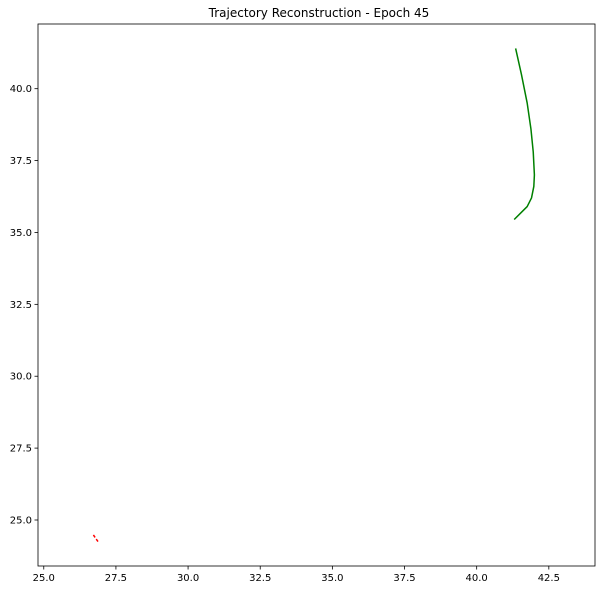  What do you see at coordinates (21, 89) in the screenshot?
I see `y-tick-label: 40.0` at bounding box center [21, 89].